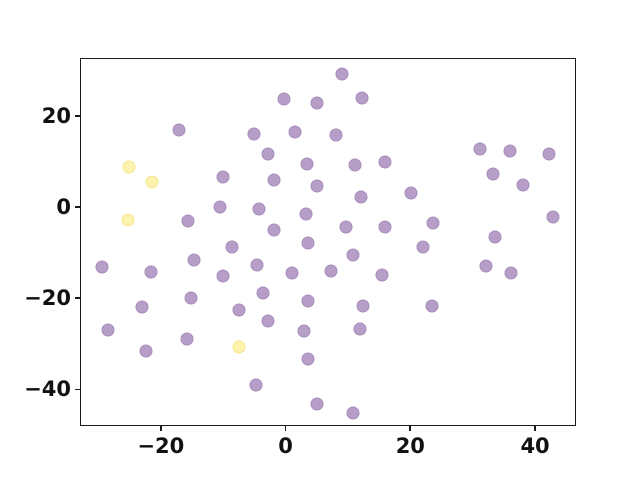  What do you see at coordinates (63, 206) in the screenshot?
I see `y-tick-label: 0` at bounding box center [63, 206].